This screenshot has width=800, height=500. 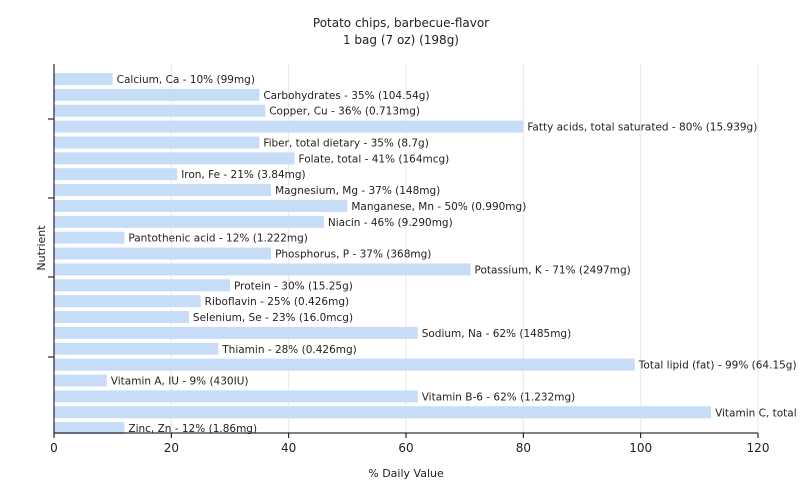 I want to click on chart-subtitle: 1 bag (7 oz) (198g), so click(x=401, y=40).